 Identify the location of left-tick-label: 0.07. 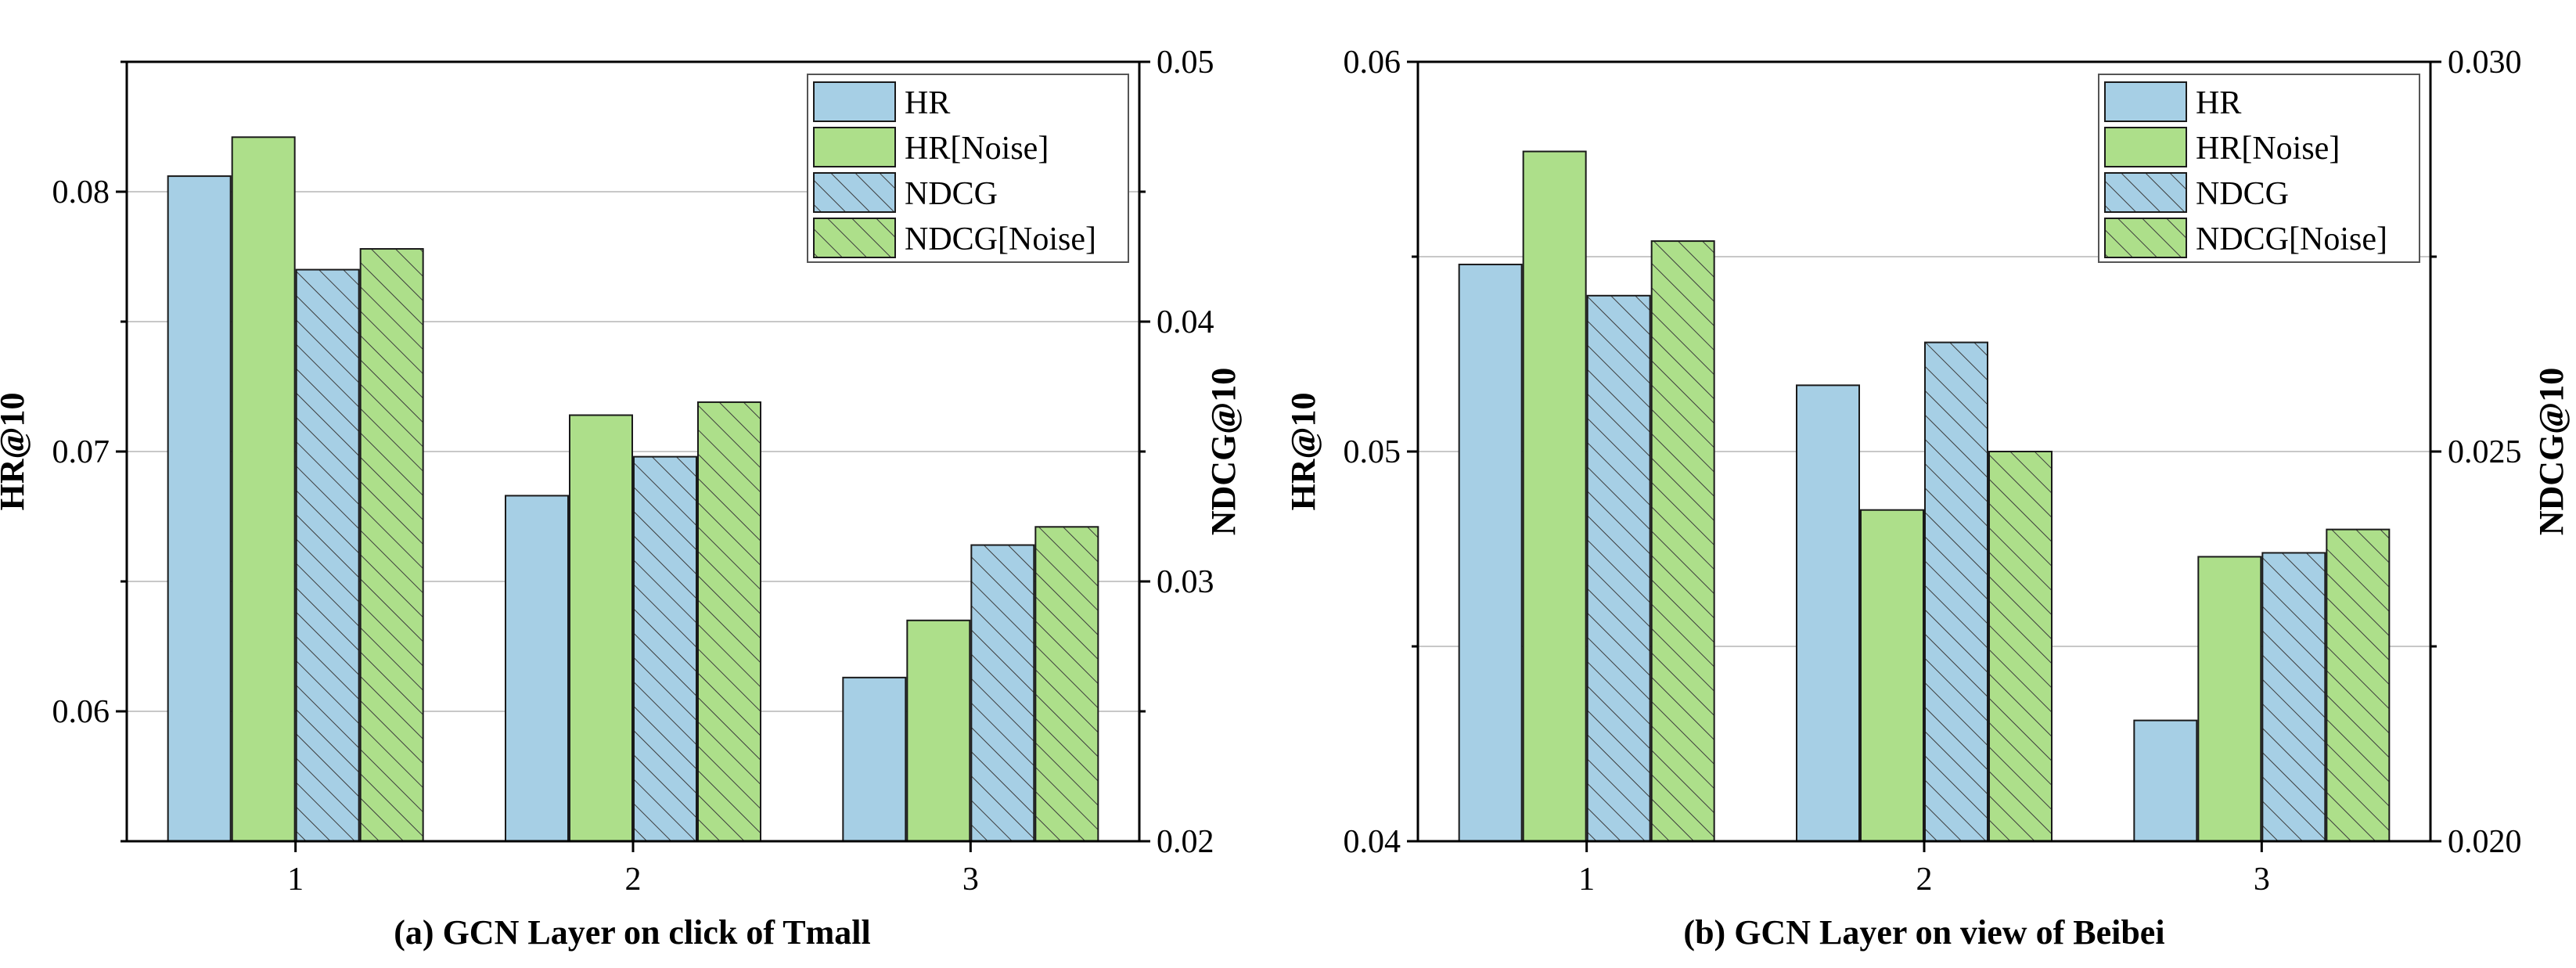
(81, 452).